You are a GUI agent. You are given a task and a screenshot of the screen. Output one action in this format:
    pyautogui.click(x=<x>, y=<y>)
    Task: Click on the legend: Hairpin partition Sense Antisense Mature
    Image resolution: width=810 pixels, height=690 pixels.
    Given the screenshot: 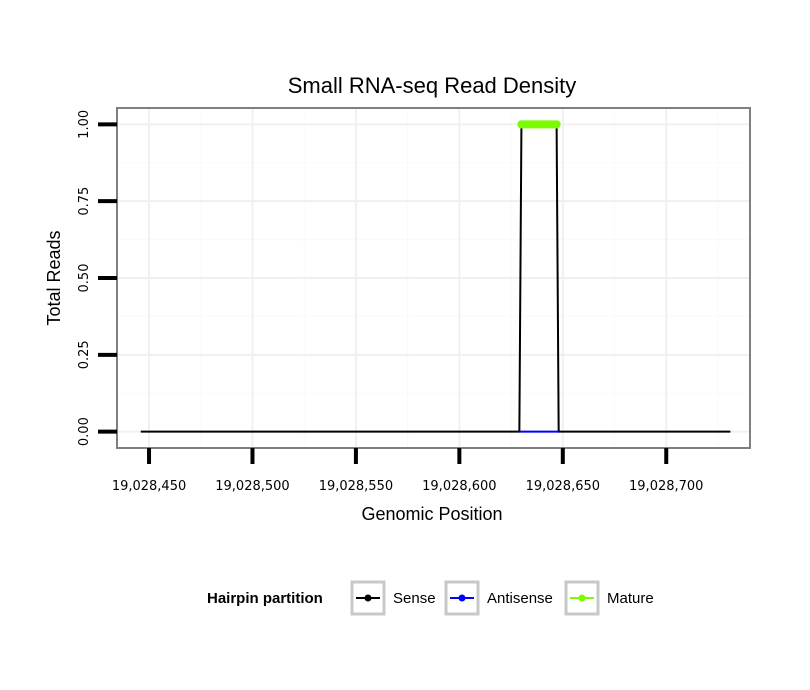 What is the action you would take?
    pyautogui.click(x=430, y=598)
    